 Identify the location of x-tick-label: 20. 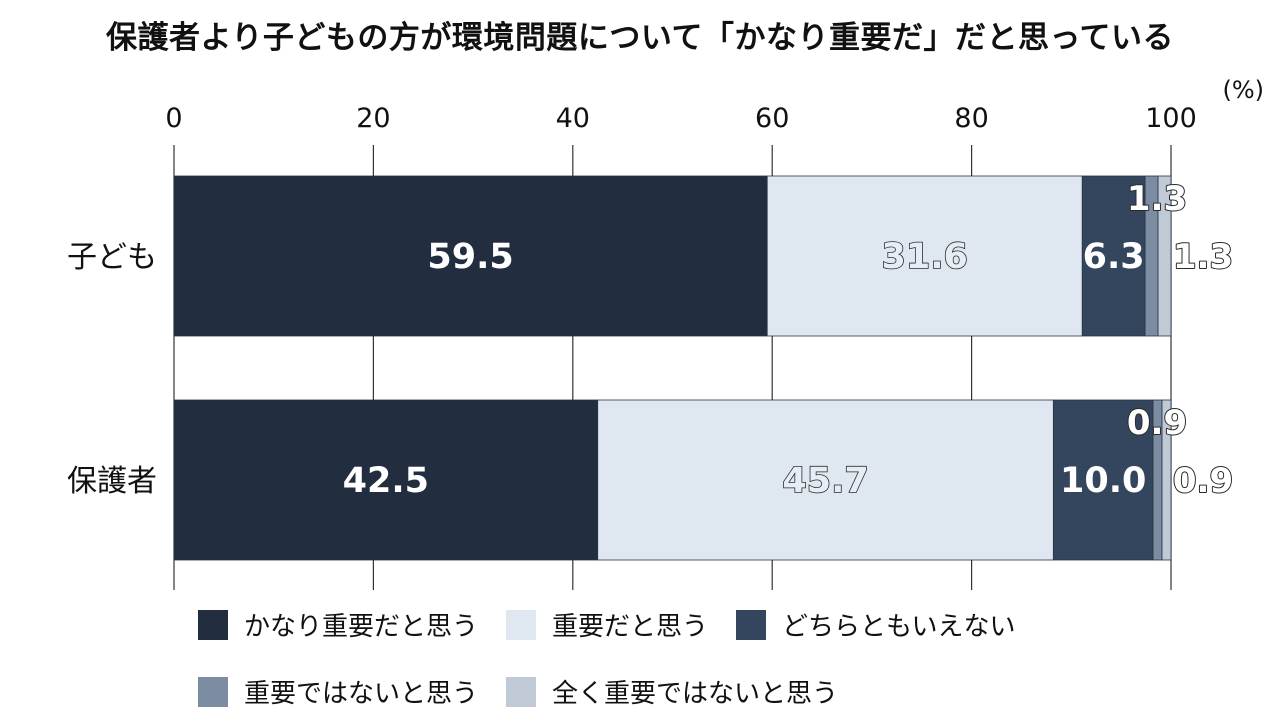
(373, 118).